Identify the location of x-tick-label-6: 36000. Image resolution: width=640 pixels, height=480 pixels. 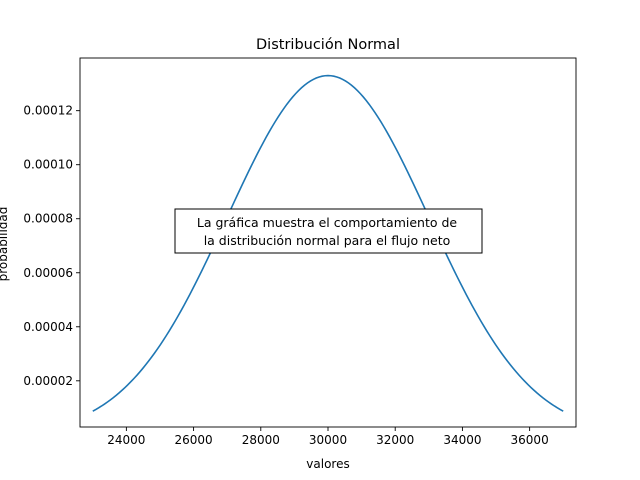
(530, 440).